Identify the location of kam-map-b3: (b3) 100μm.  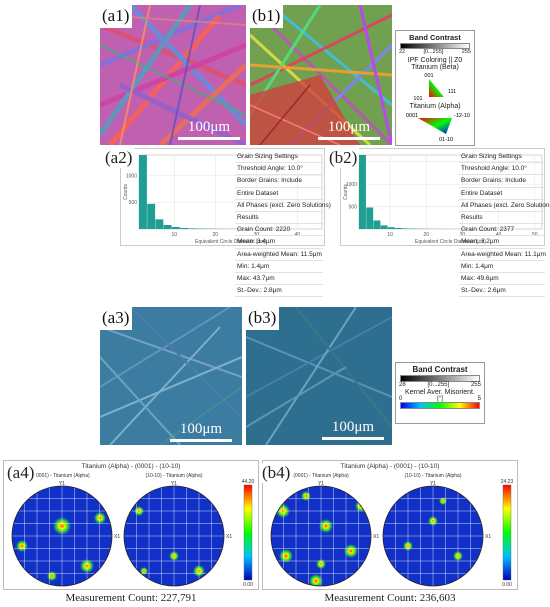
(319, 376).